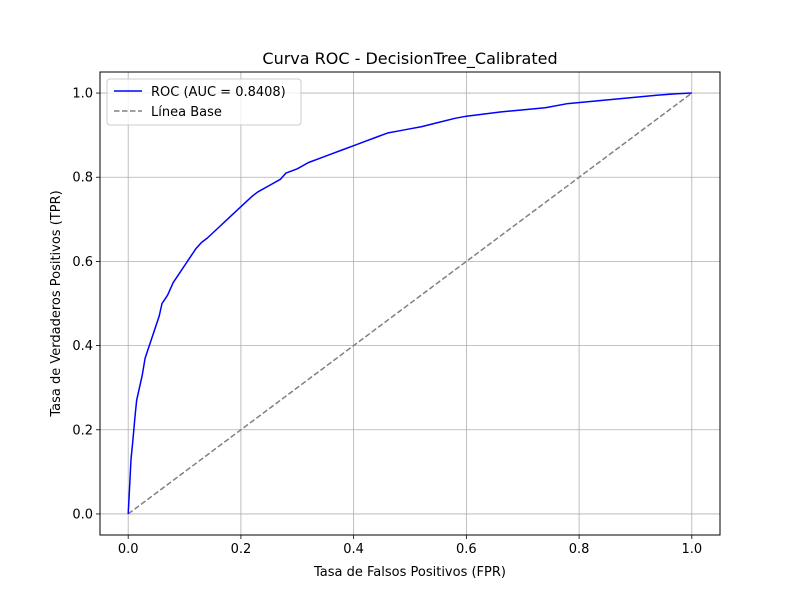 The image size is (800, 600). I want to click on x-tick-label: 0.6, so click(466, 549).